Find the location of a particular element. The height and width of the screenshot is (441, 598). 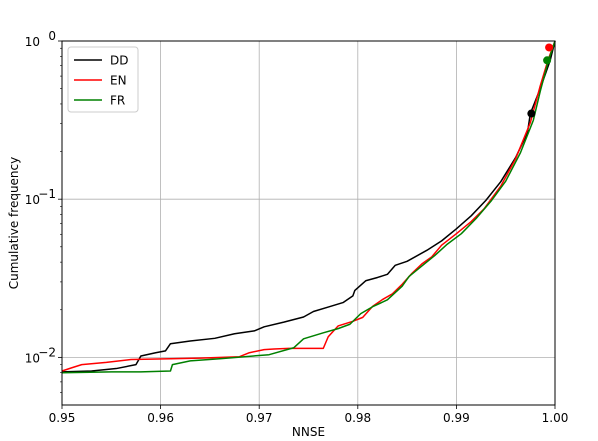

y-axis: 10−210−110 0 is located at coordinates (43, 211).